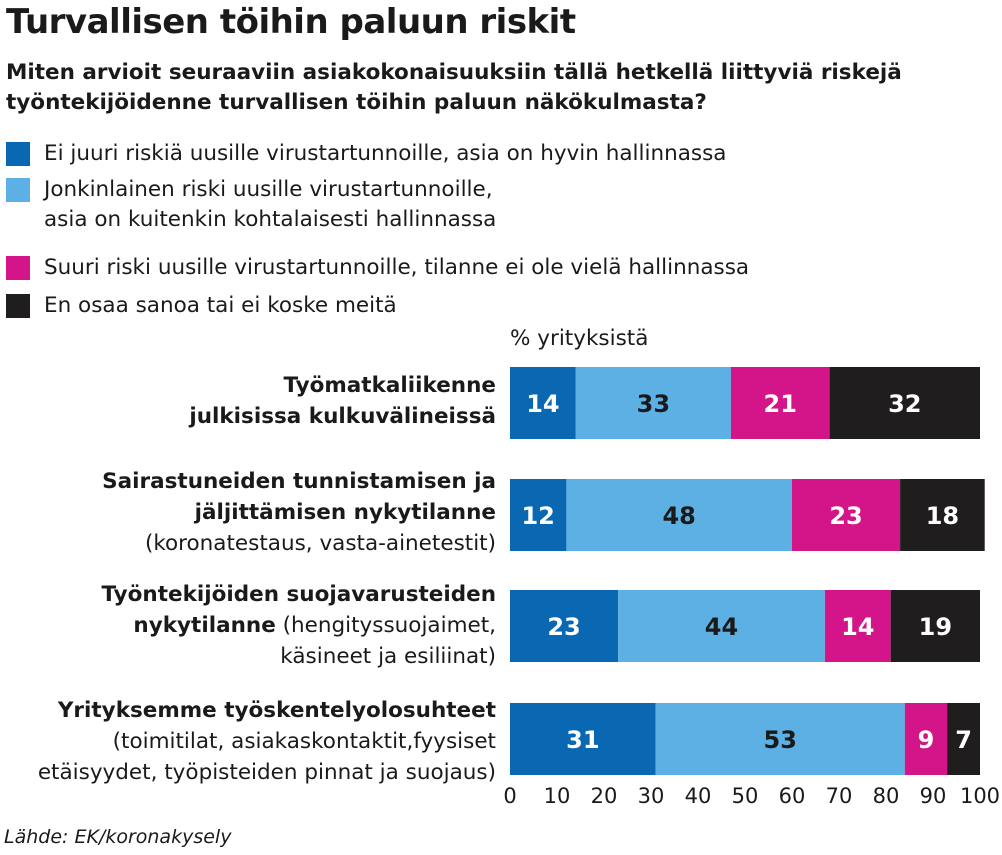 The image size is (1002, 855). I want to click on bar-value-label: 32, so click(904, 404).